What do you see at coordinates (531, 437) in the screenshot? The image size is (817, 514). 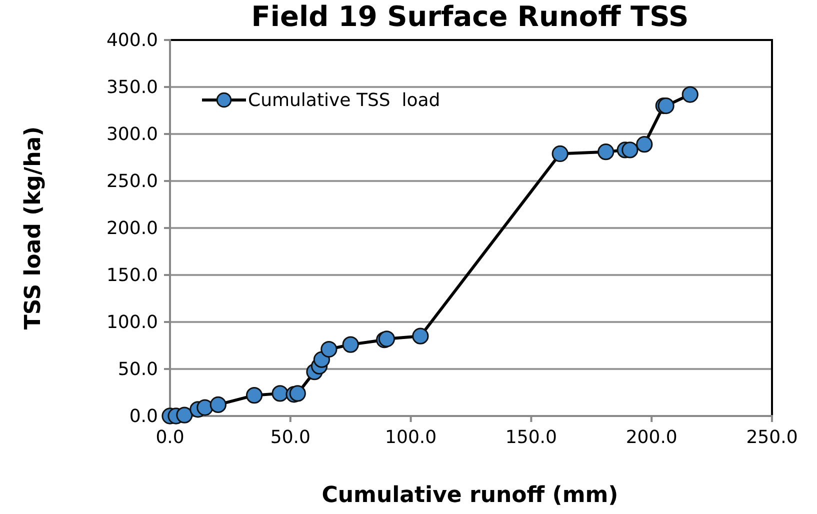 I see `x-tick-label: 150.0` at bounding box center [531, 437].